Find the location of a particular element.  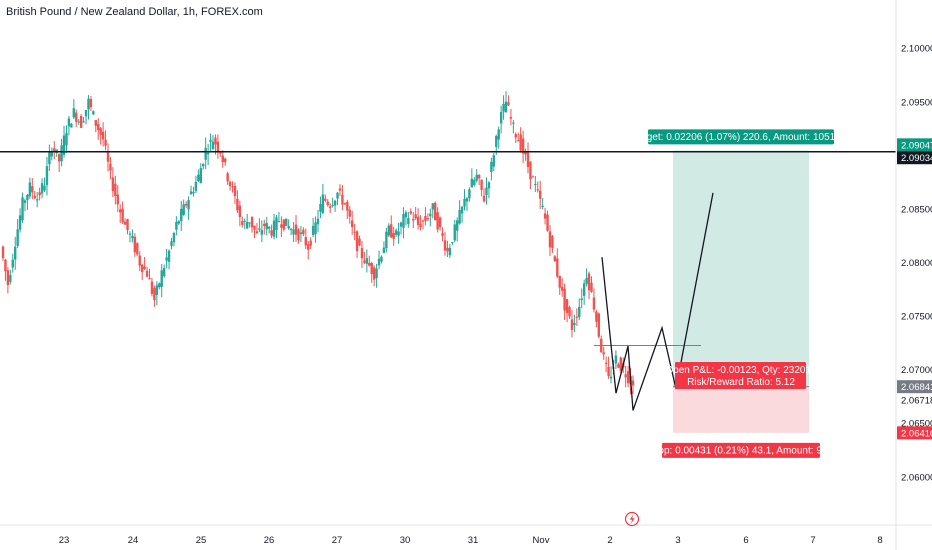

price-badge-current is located at coordinates (914, 387).